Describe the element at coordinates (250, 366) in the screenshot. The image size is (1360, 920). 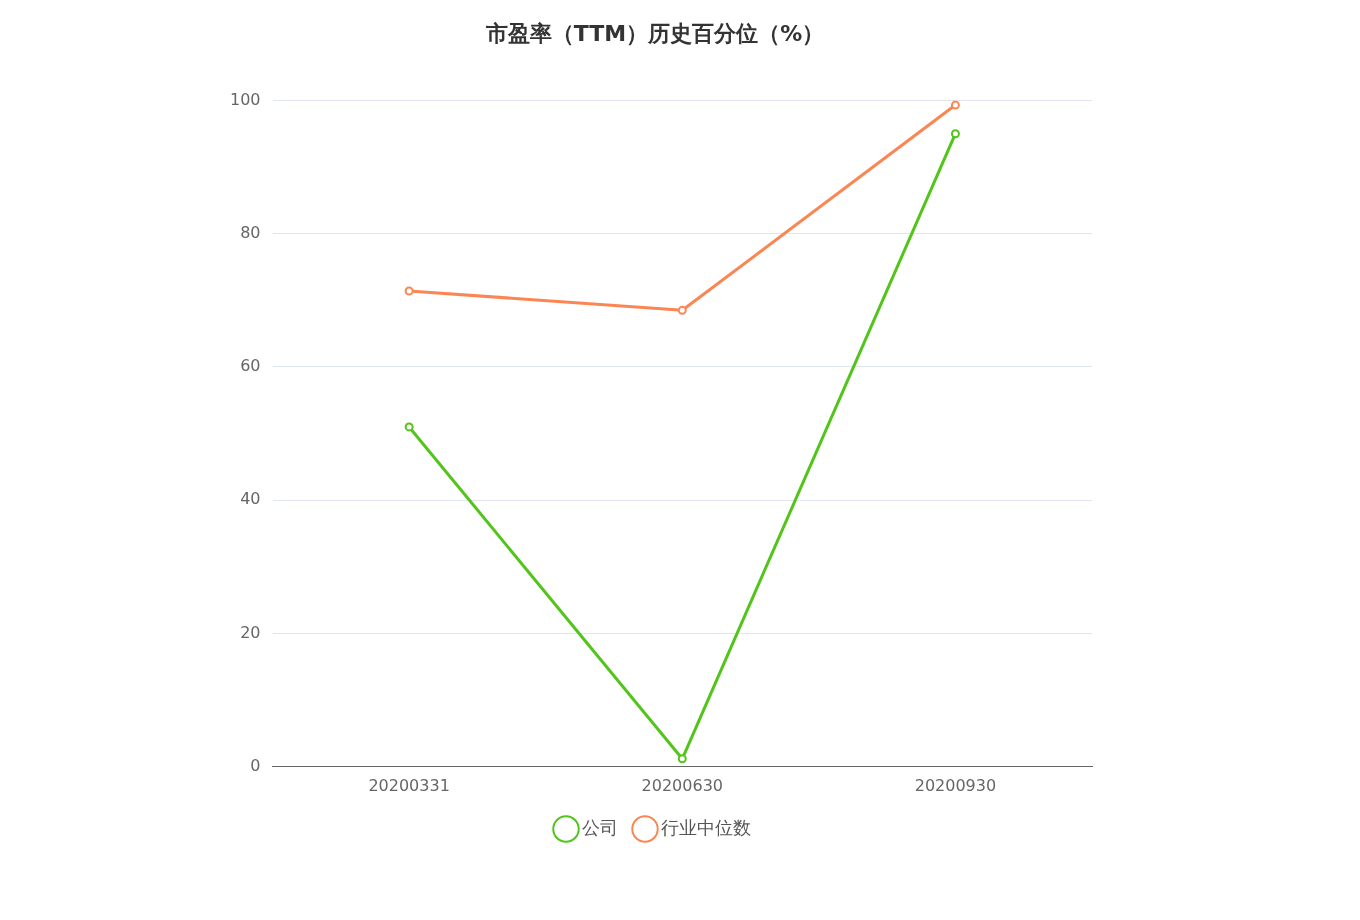
I see `y-tick-label: 60` at that location.